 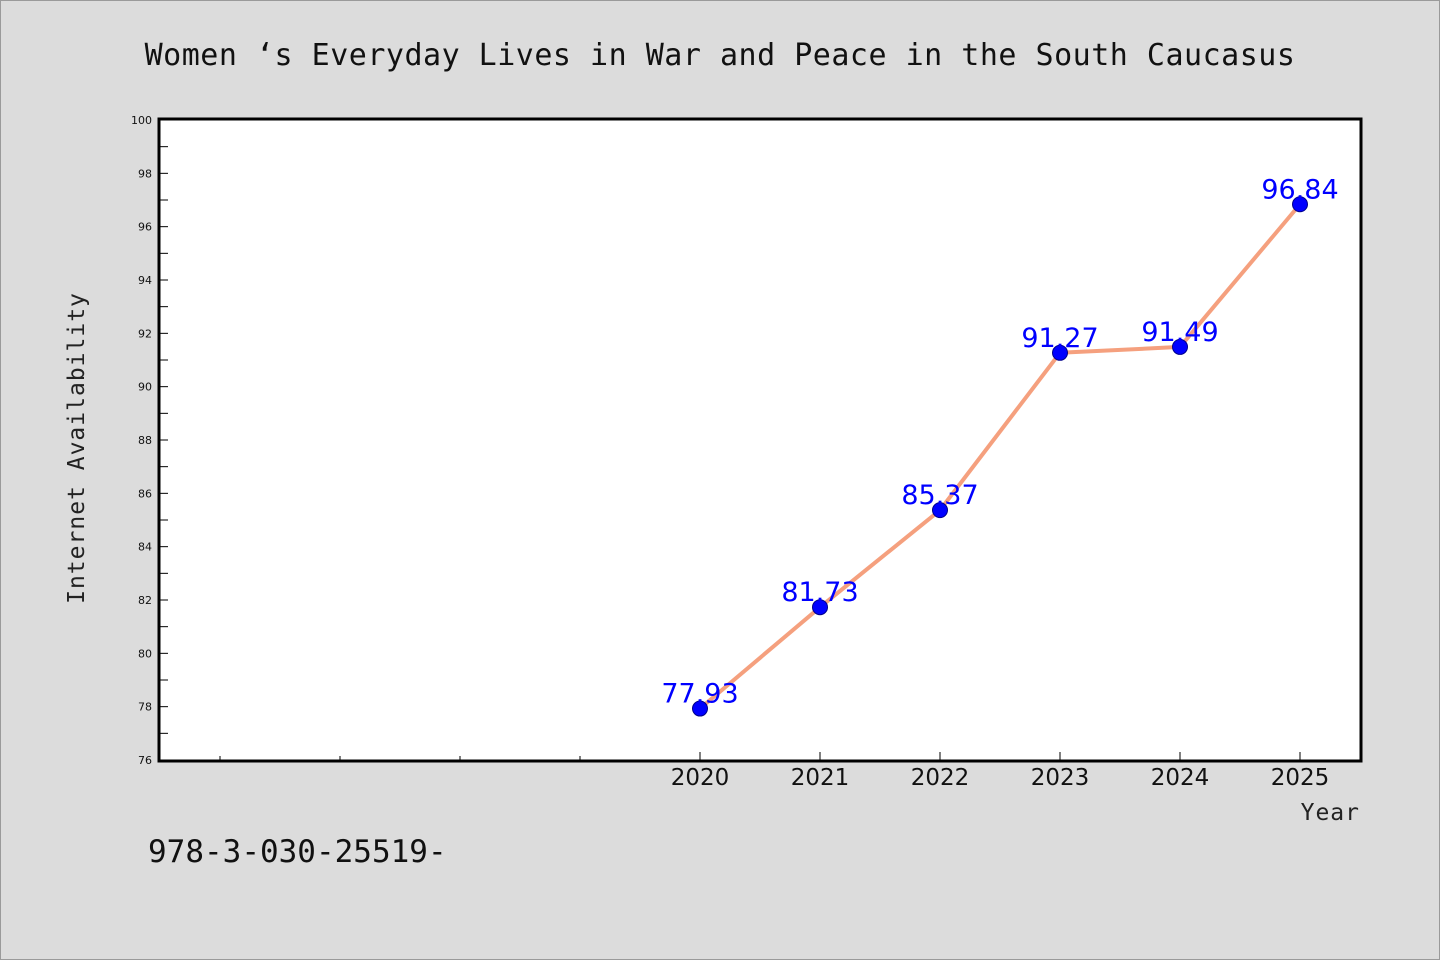 I want to click on y-tick-label: 78, so click(x=145, y=707).